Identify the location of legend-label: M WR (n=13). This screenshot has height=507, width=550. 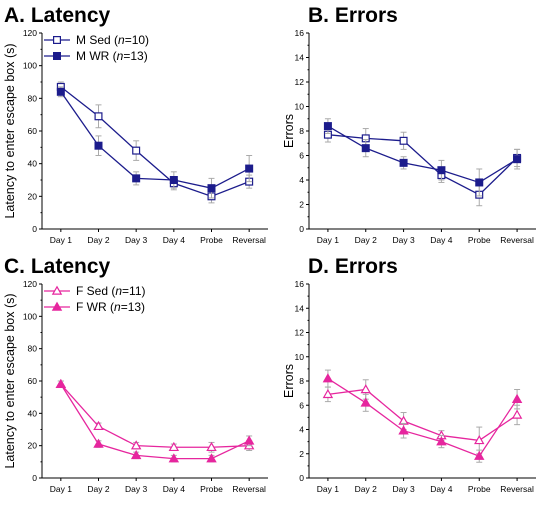
(112, 56).